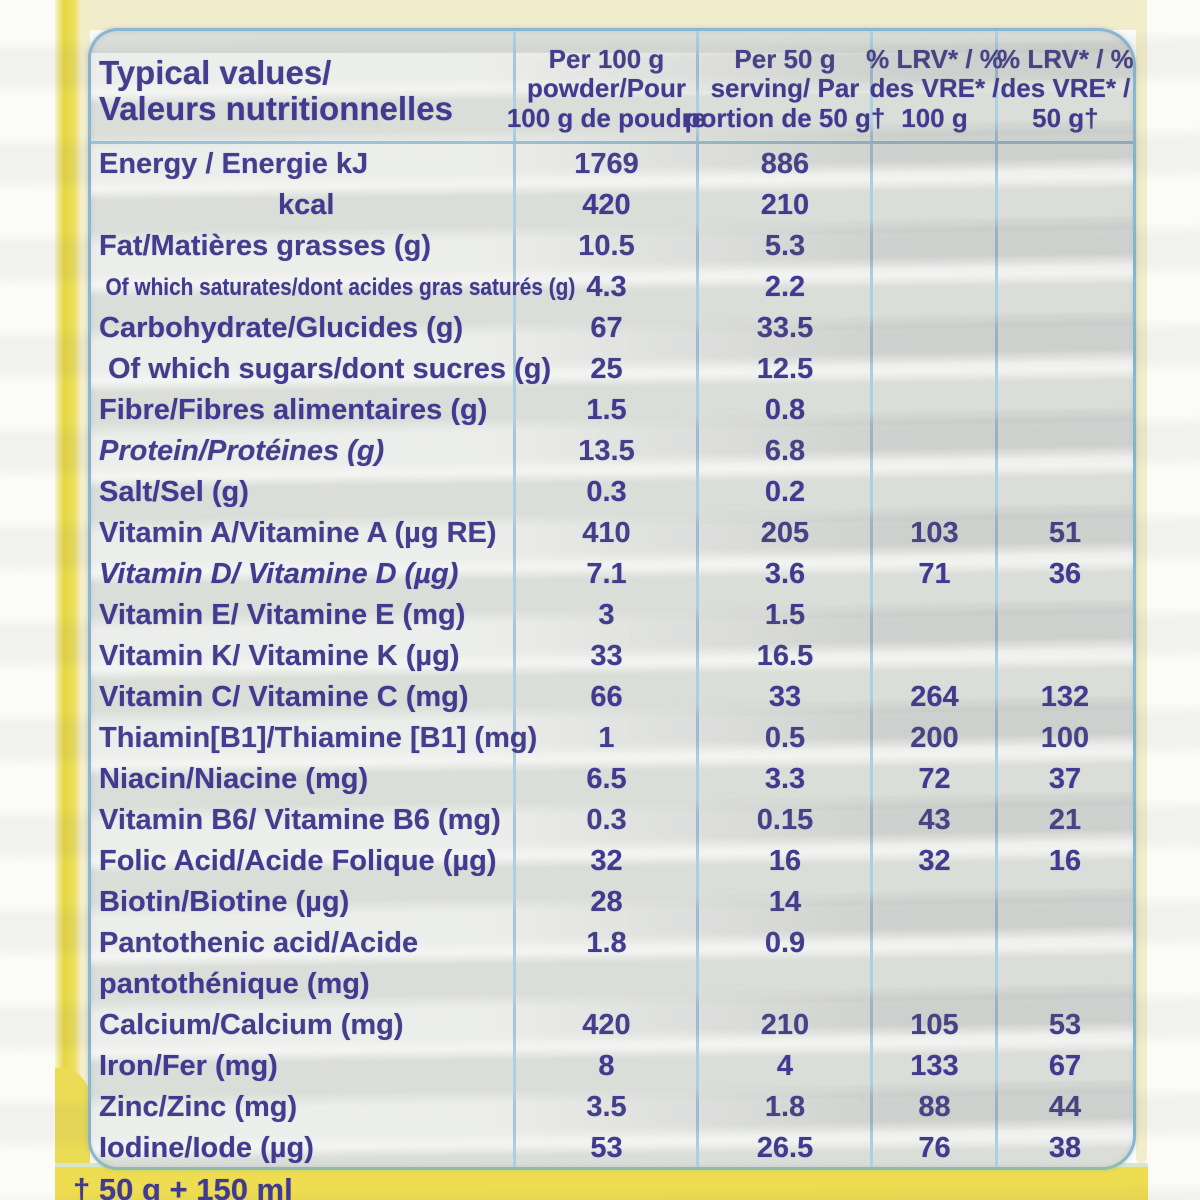 The image size is (1200, 1200). I want to click on value-lrv-100g: 200, so click(934, 738).